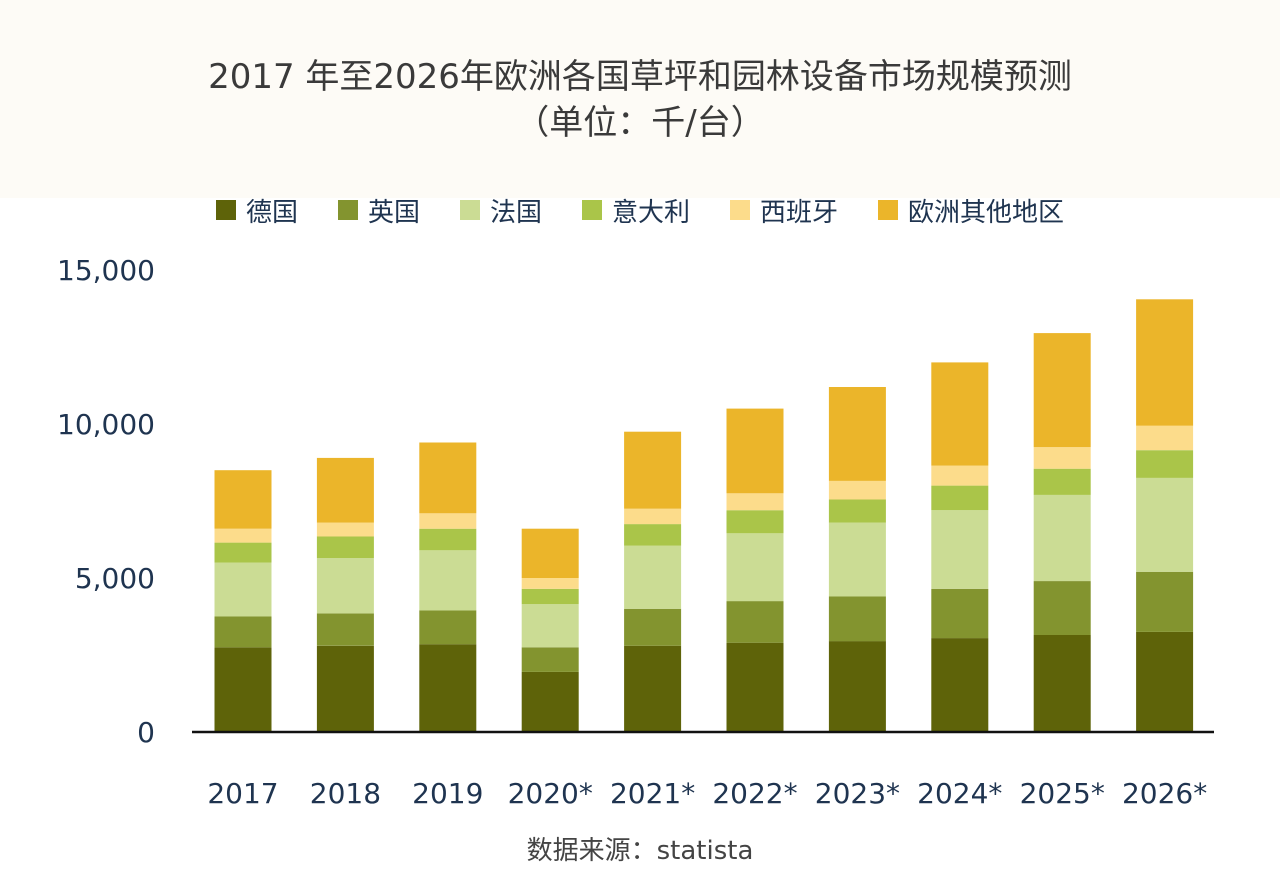  Describe the element at coordinates (242, 793) in the screenshot. I see `x-tick-label: 2017` at that location.